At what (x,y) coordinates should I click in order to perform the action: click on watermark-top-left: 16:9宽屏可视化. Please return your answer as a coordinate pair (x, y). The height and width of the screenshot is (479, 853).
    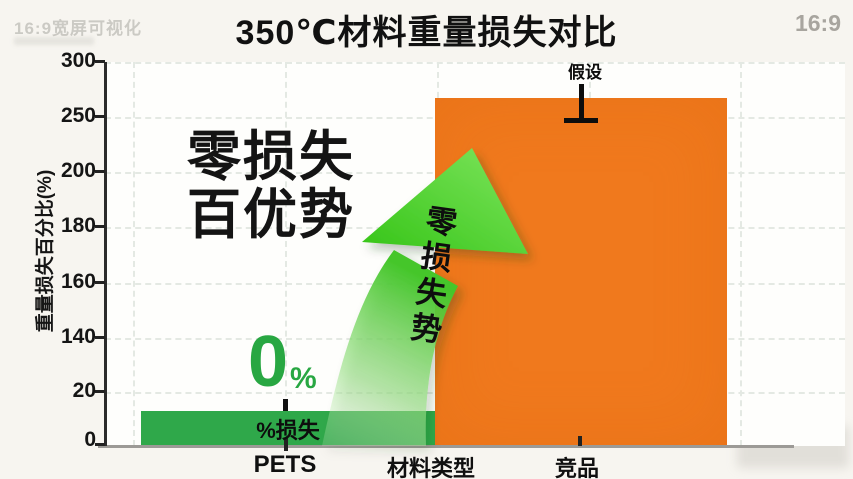
    Looking at the image, I should click on (78, 28).